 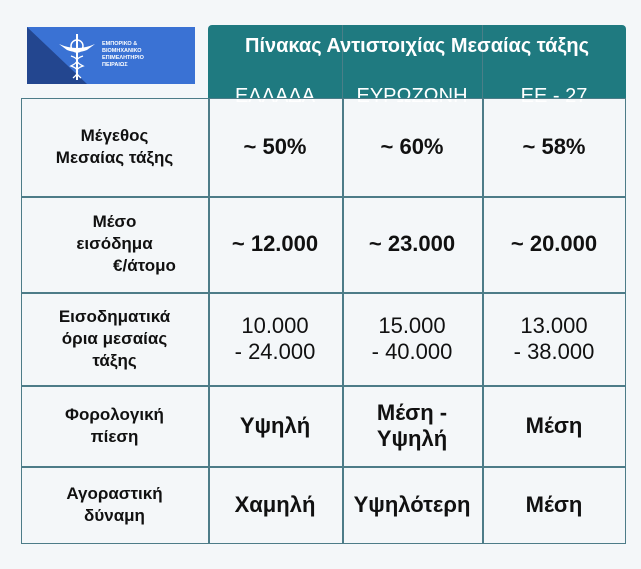 What do you see at coordinates (417, 46) in the screenshot?
I see `table-title: Πίνακας Αντιστοιχίας Μεσαίας τάξης` at bounding box center [417, 46].